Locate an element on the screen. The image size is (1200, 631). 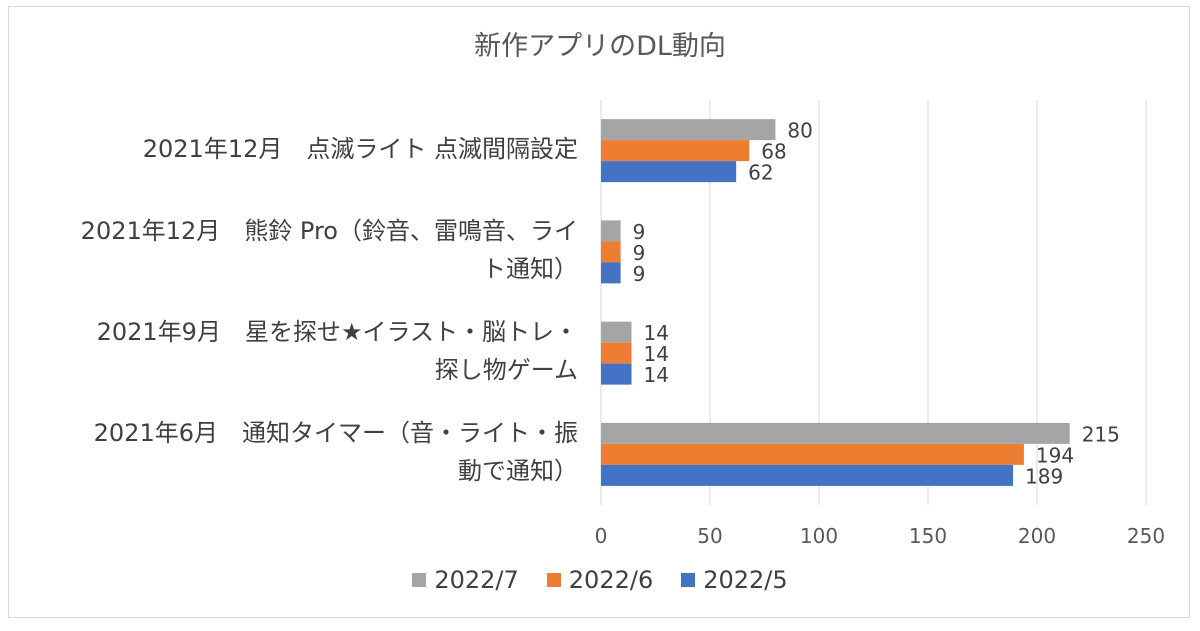
x-tick-label-150: 150 is located at coordinates (928, 536).